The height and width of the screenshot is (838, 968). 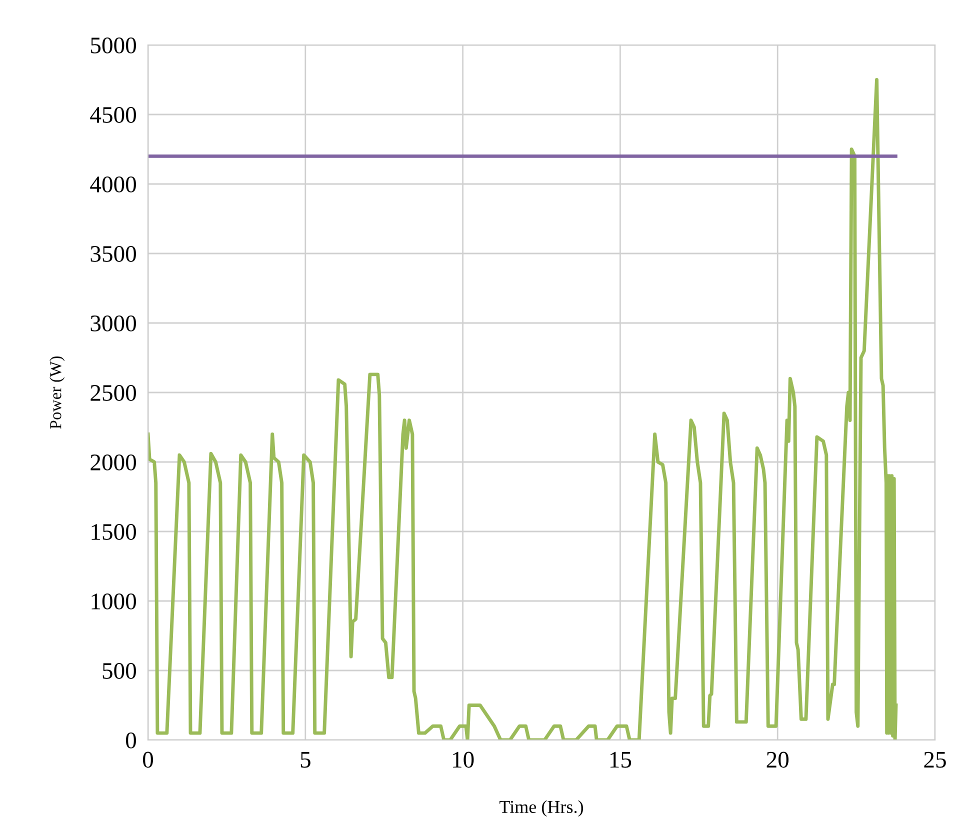 I want to click on x-tick-label: 10, so click(x=463, y=760).